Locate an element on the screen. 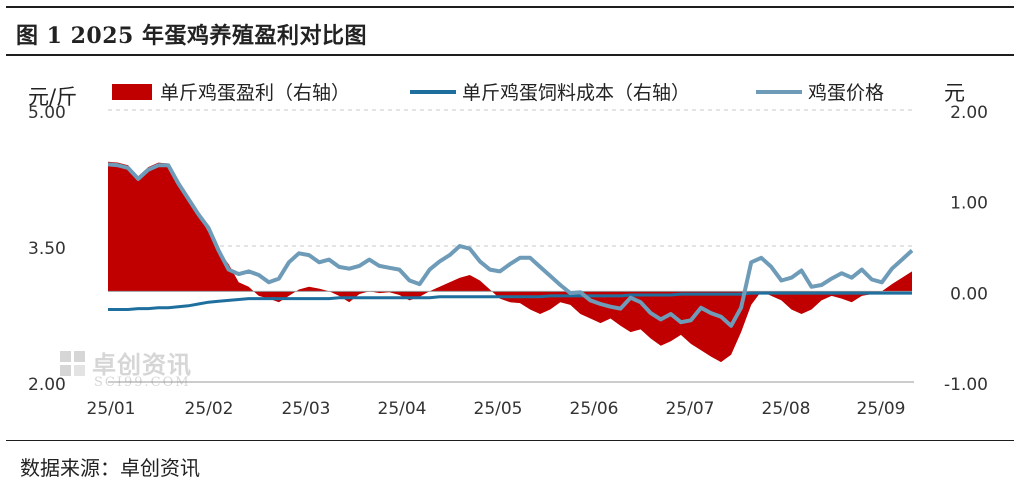 This screenshot has height=490, width=1020. x-tick-label: 25/09 is located at coordinates (881, 409).